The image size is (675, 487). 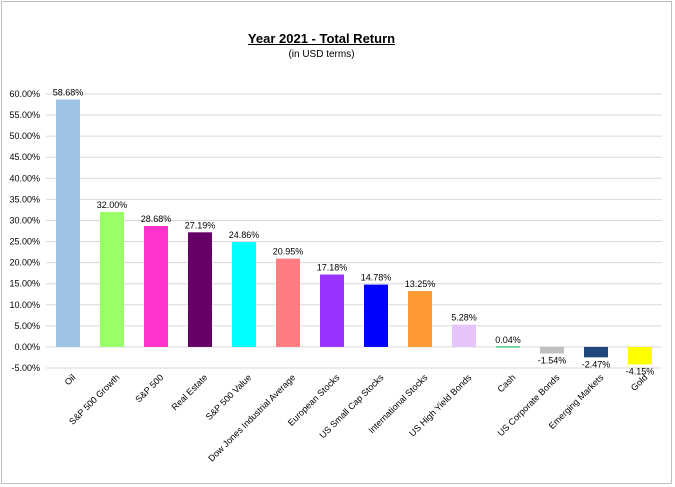 I want to click on y-tick-label: 55.00%, so click(x=24, y=115).